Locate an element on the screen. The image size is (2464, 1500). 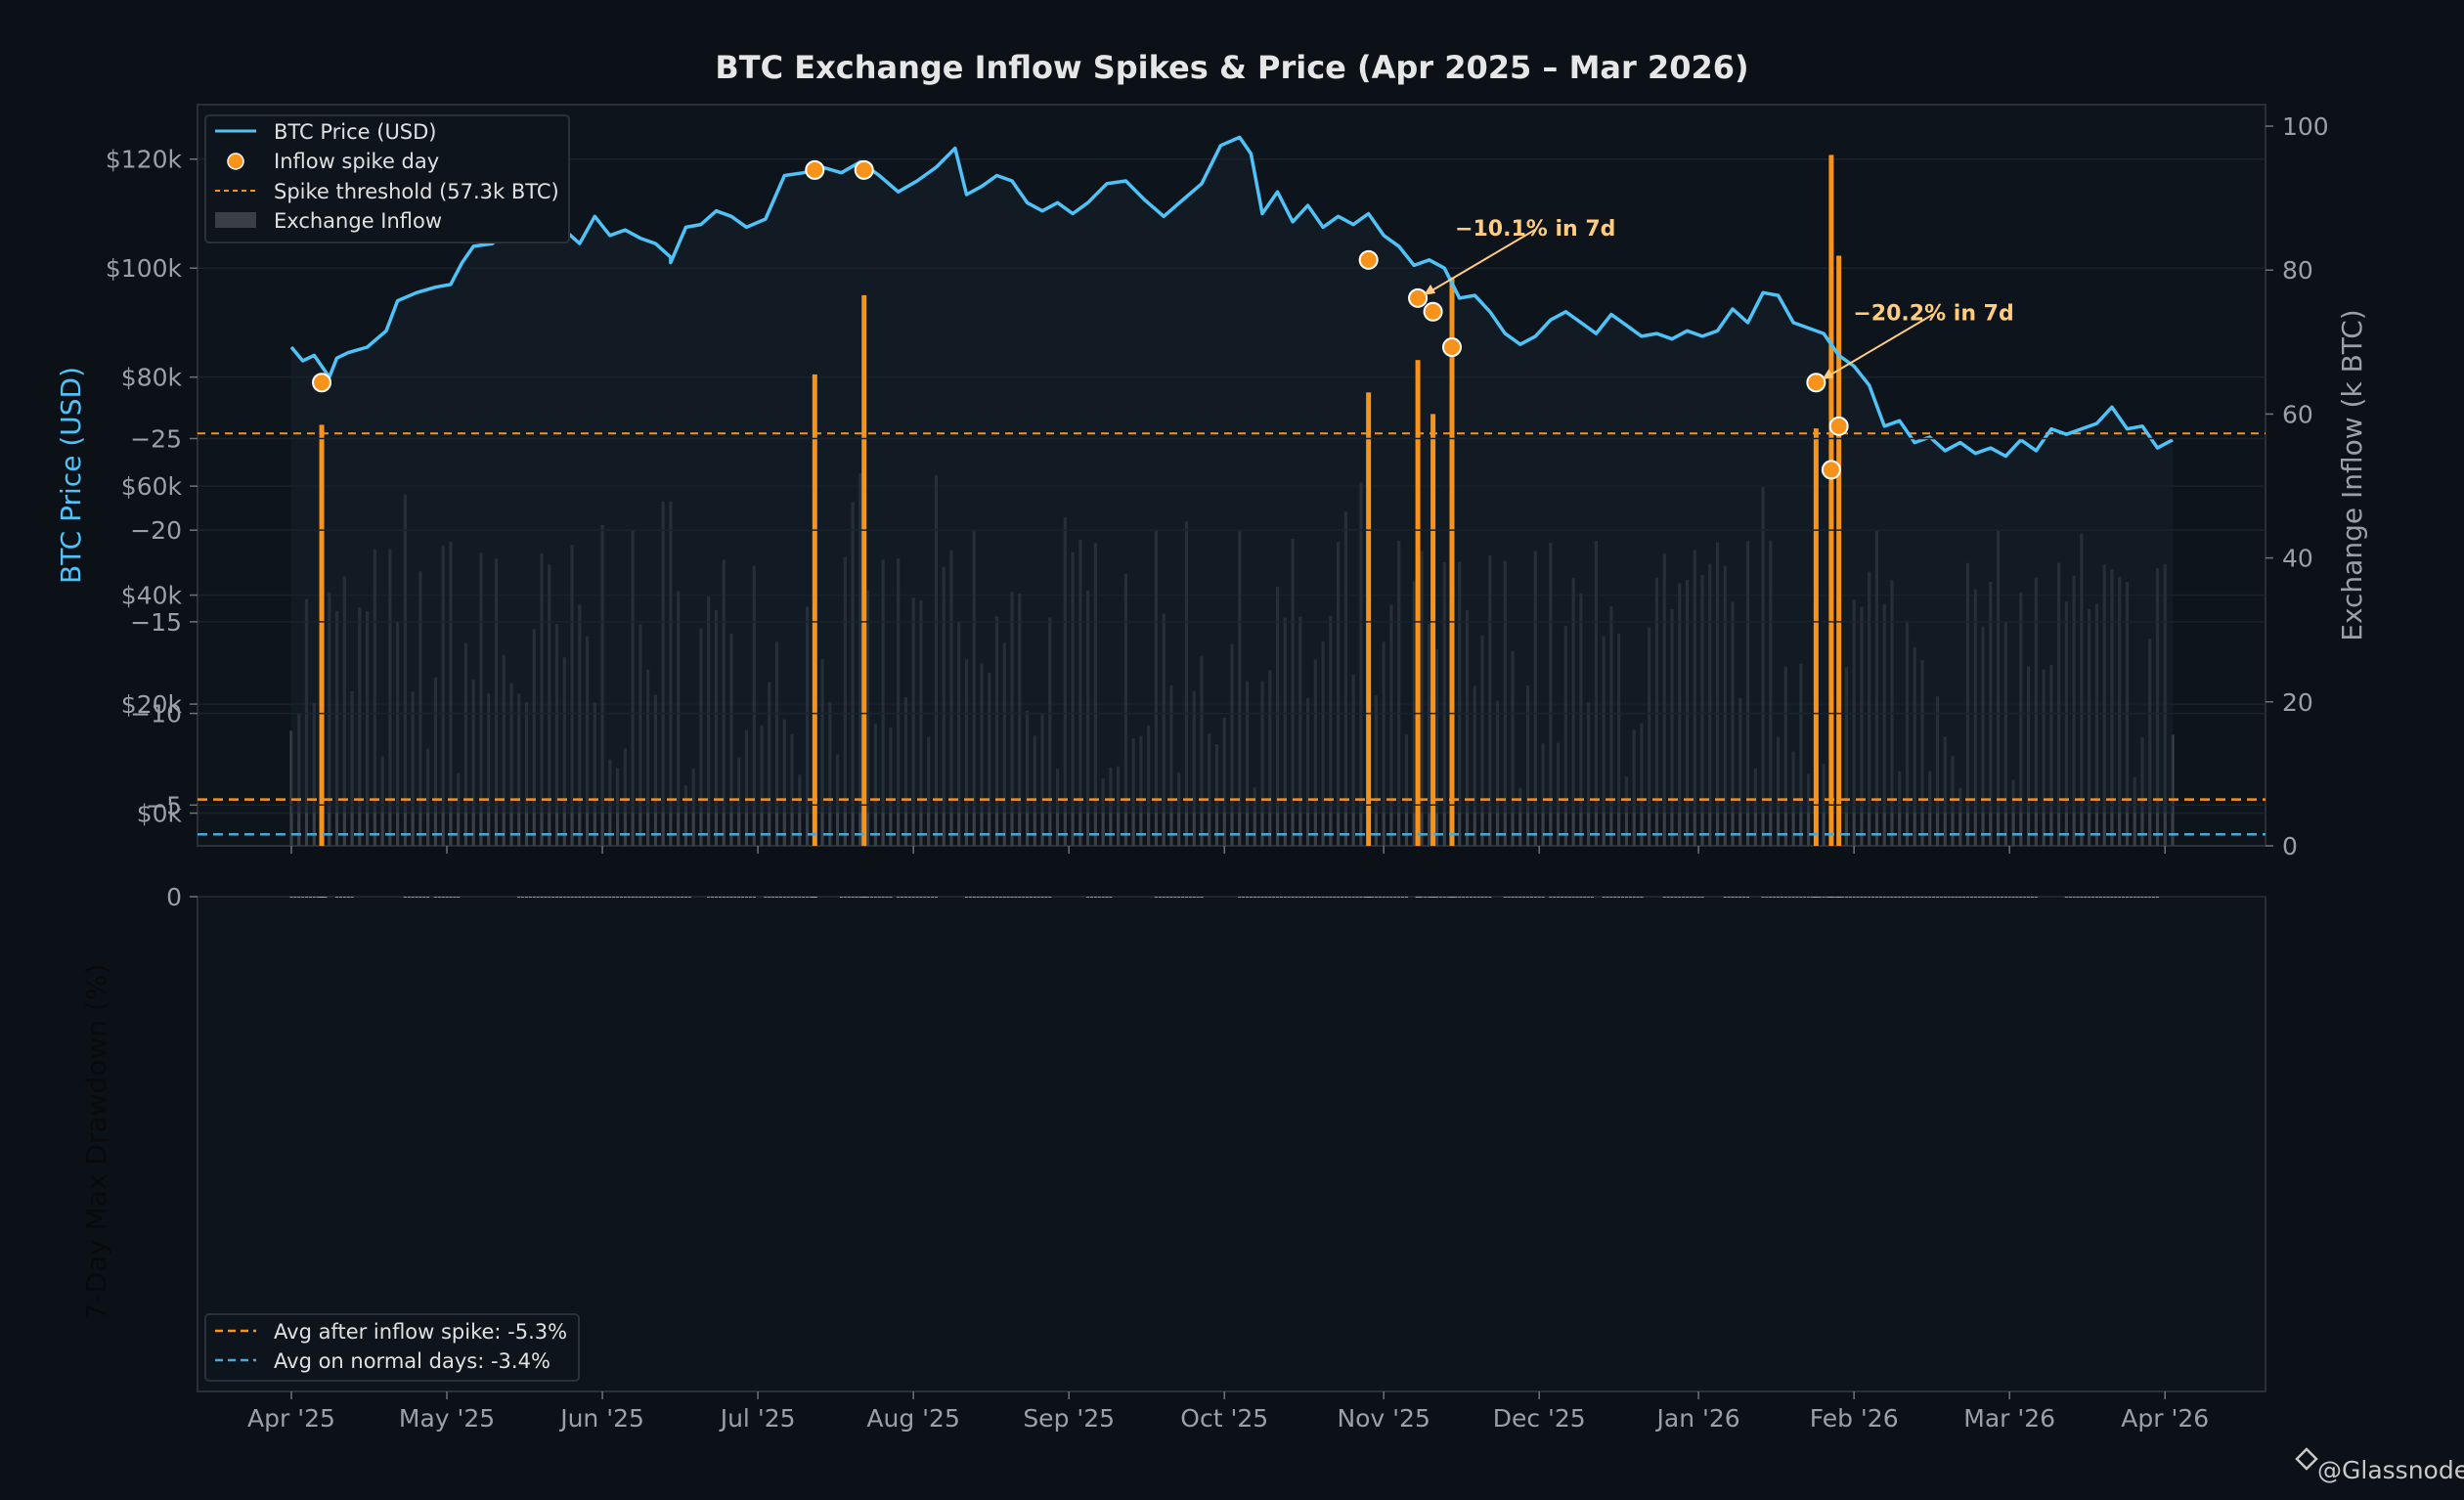
inflow-y-axis: 0 20 40 60 80 100 is located at coordinates (2297, 486).